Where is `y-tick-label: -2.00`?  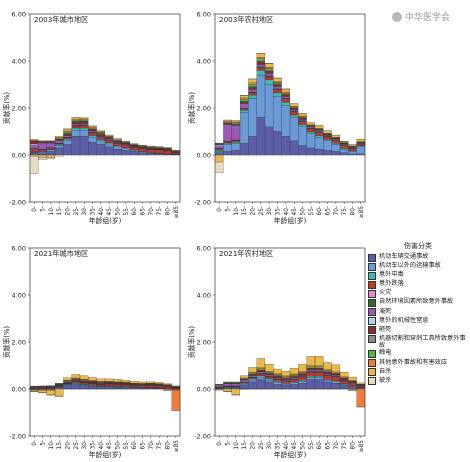 y-tick-label: -2.00 is located at coordinates (17, 203).